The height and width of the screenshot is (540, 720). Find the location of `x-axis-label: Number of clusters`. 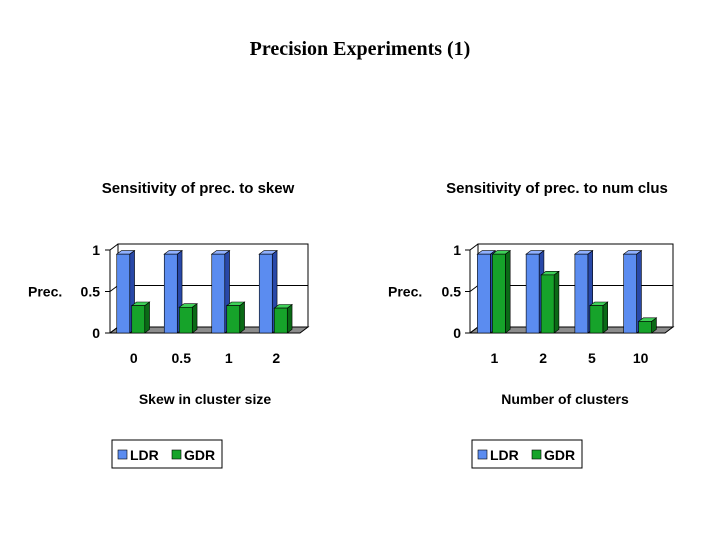

x-axis-label: Number of clusters is located at coordinates (565, 399).